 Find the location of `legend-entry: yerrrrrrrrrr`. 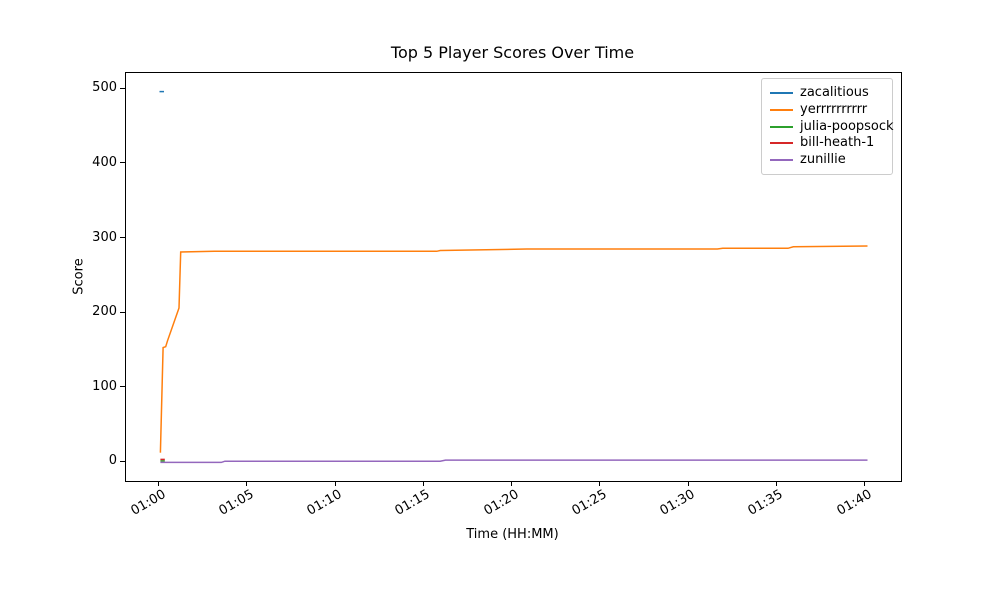

legend-entry: yerrrrrrrrrr is located at coordinates (827, 110).